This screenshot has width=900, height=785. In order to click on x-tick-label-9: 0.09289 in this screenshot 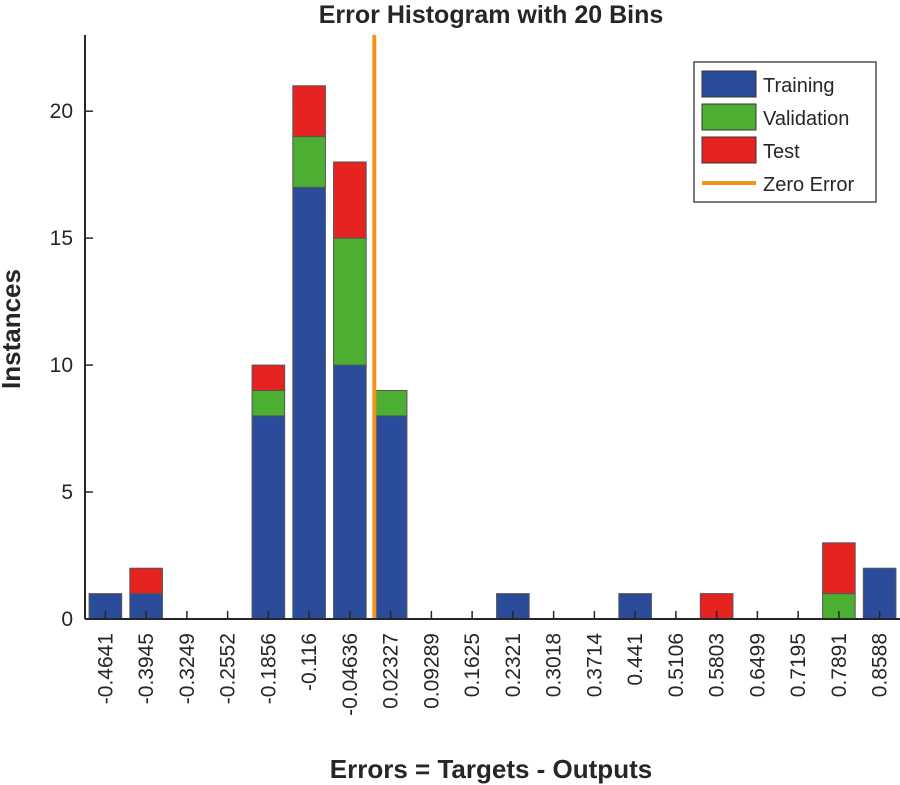, I will do `click(431, 671)`.